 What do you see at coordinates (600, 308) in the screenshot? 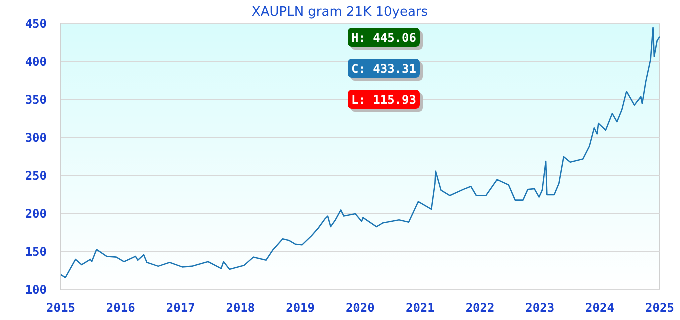
I see `x-tick-label: 2024` at bounding box center [600, 308].